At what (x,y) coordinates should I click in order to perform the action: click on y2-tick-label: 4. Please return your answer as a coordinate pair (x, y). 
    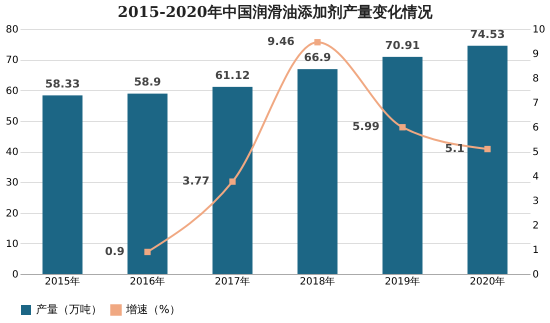
    Looking at the image, I should click on (535, 177).